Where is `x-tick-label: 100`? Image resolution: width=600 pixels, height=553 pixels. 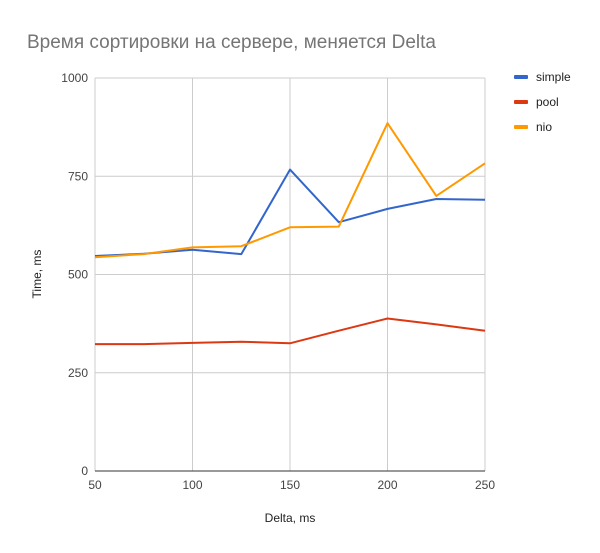 x-tick-label: 100 is located at coordinates (192, 485).